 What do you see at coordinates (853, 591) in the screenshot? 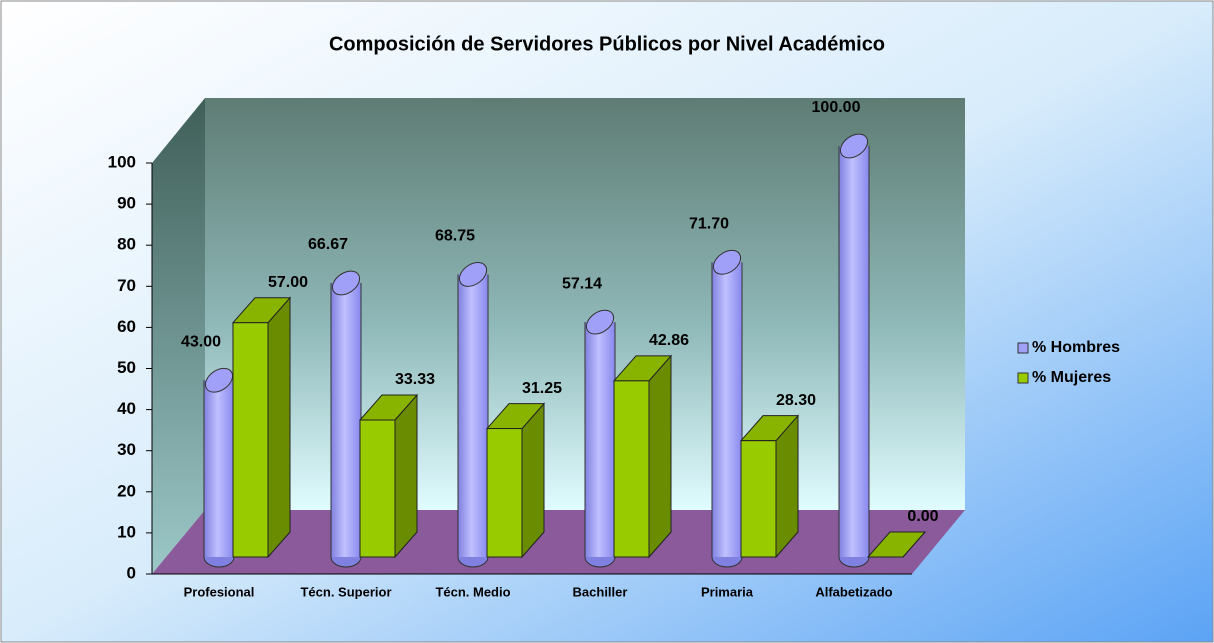
I see `x-tick-label: Alfabetizado` at bounding box center [853, 591].